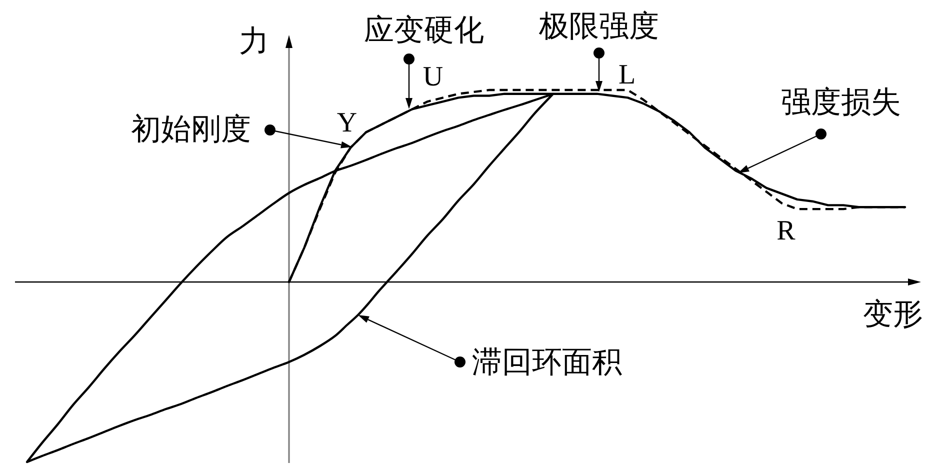 This screenshot has width=937, height=475. Describe the element at coordinates (254, 41) in the screenshot. I see `y-axis-title: 力` at that location.